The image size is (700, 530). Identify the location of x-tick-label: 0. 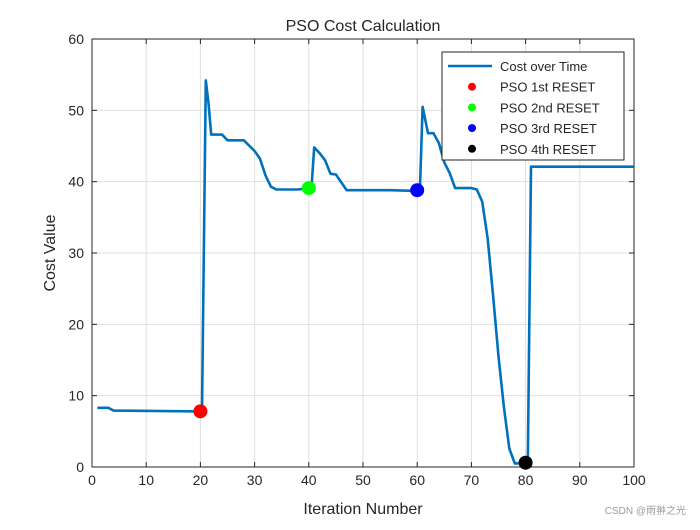
(92, 480).